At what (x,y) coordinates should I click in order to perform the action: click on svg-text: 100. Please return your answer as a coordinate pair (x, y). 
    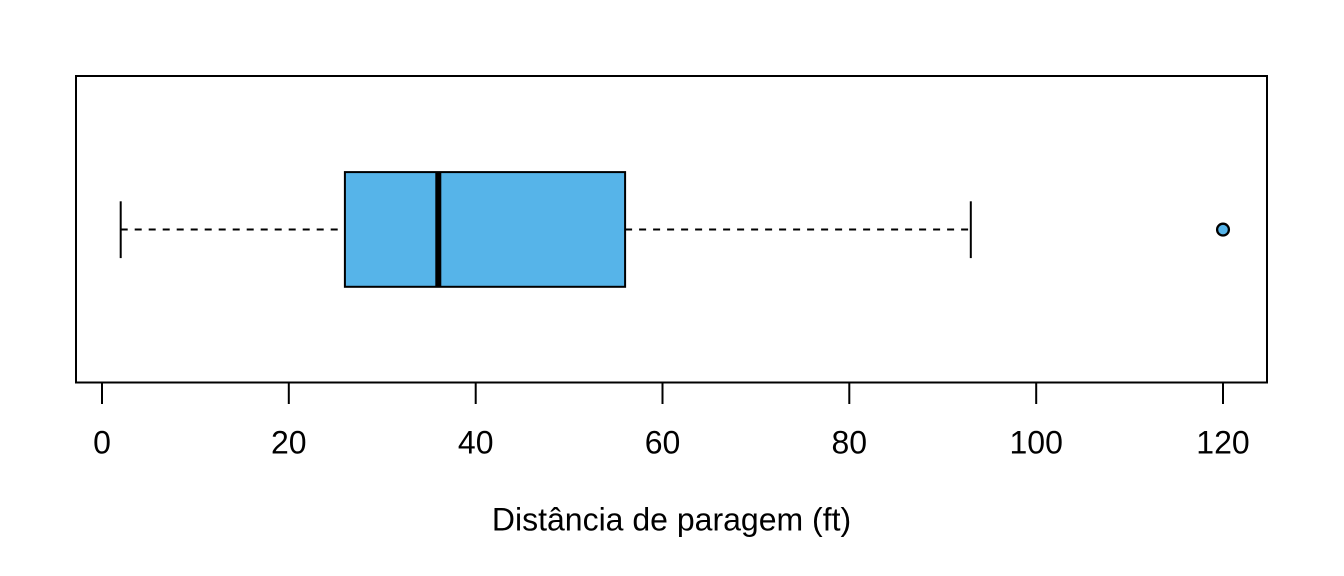
    Looking at the image, I should click on (1036, 443).